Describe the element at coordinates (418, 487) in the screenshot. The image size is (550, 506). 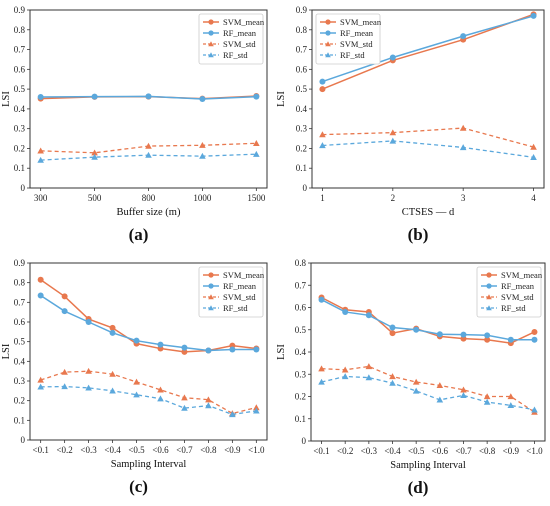
I see `panel-label: (d)` at that location.